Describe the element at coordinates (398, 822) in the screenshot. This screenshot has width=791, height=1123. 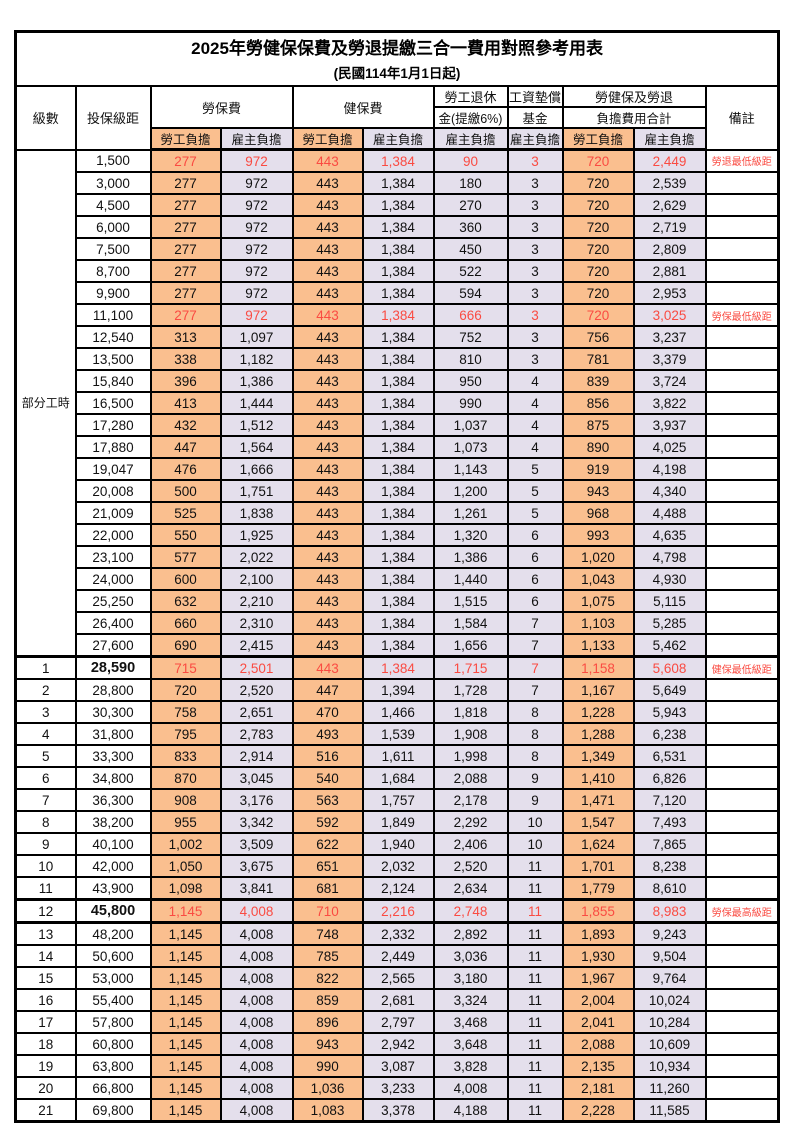
I see `cell-health-employer: 1,849` at that location.